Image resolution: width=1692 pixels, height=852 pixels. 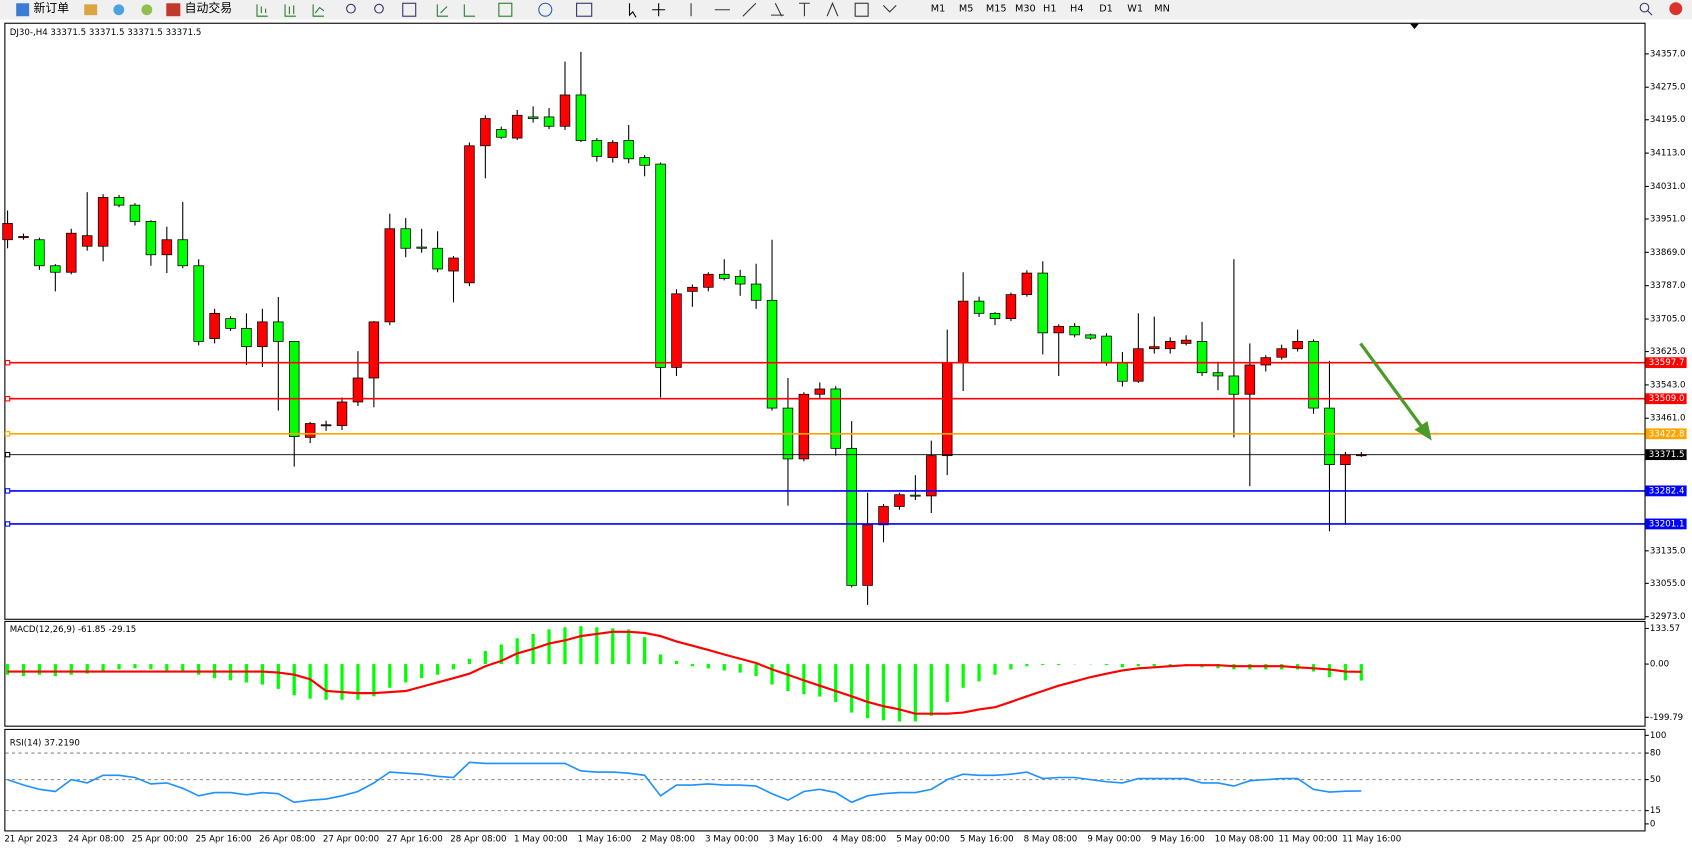 I want to click on auto-trading-icon, so click(x=173, y=10).